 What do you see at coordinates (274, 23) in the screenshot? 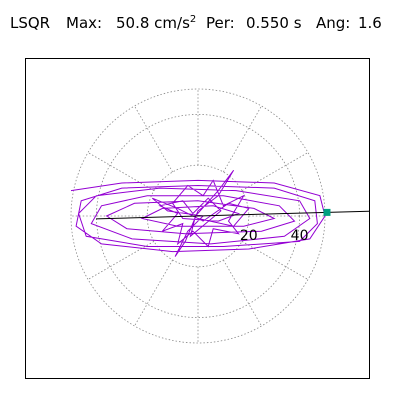
I see `period-value: 0.550 s` at bounding box center [274, 23].